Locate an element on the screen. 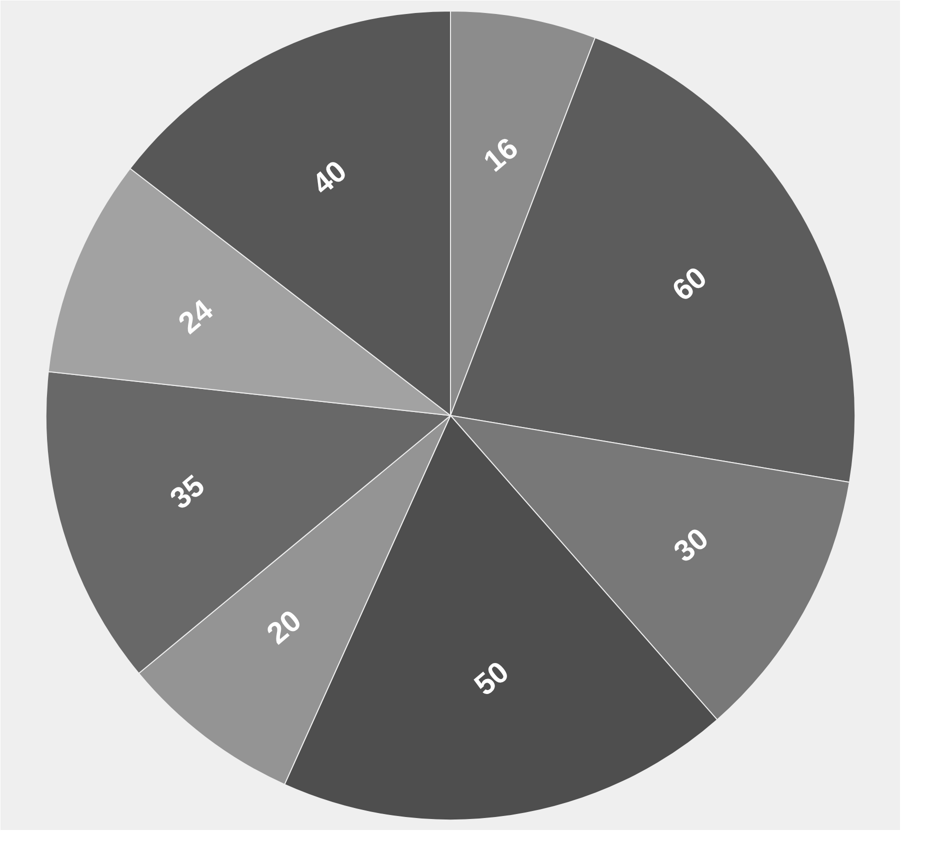  data-label: 20 is located at coordinates (284, 627).